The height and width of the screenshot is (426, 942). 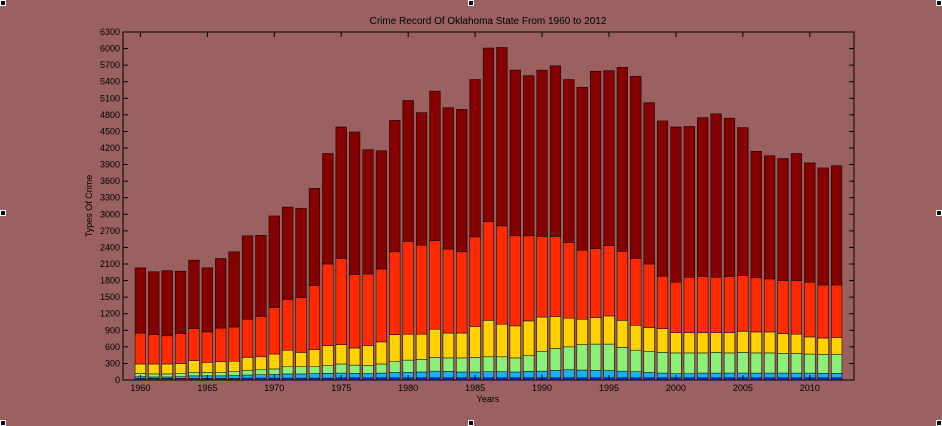 What do you see at coordinates (542, 388) in the screenshot?
I see `x-tick-label: 1990` at bounding box center [542, 388].